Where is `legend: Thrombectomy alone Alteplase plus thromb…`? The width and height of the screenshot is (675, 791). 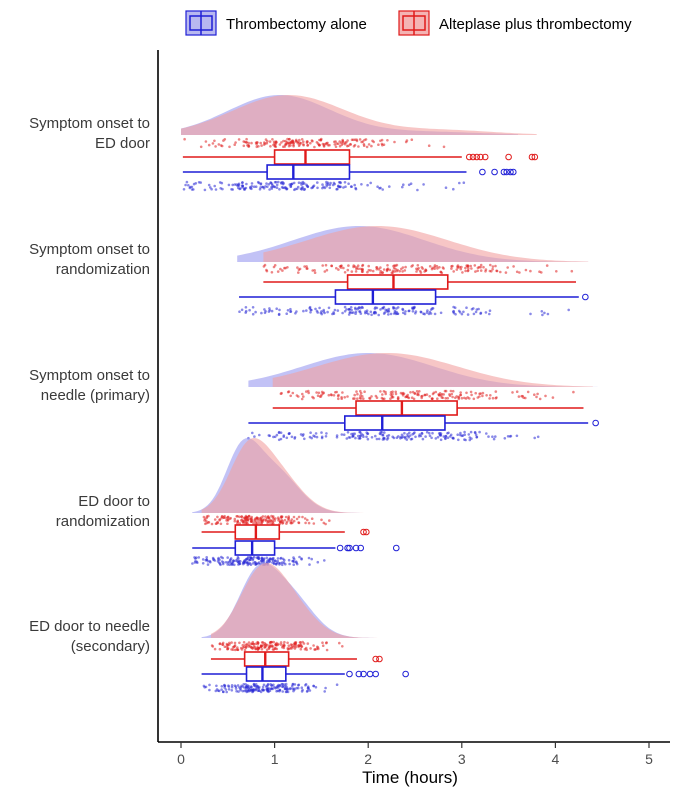
legend: Thrombectomy alone Alteplase plus thromb… is located at coordinates (408, 23).